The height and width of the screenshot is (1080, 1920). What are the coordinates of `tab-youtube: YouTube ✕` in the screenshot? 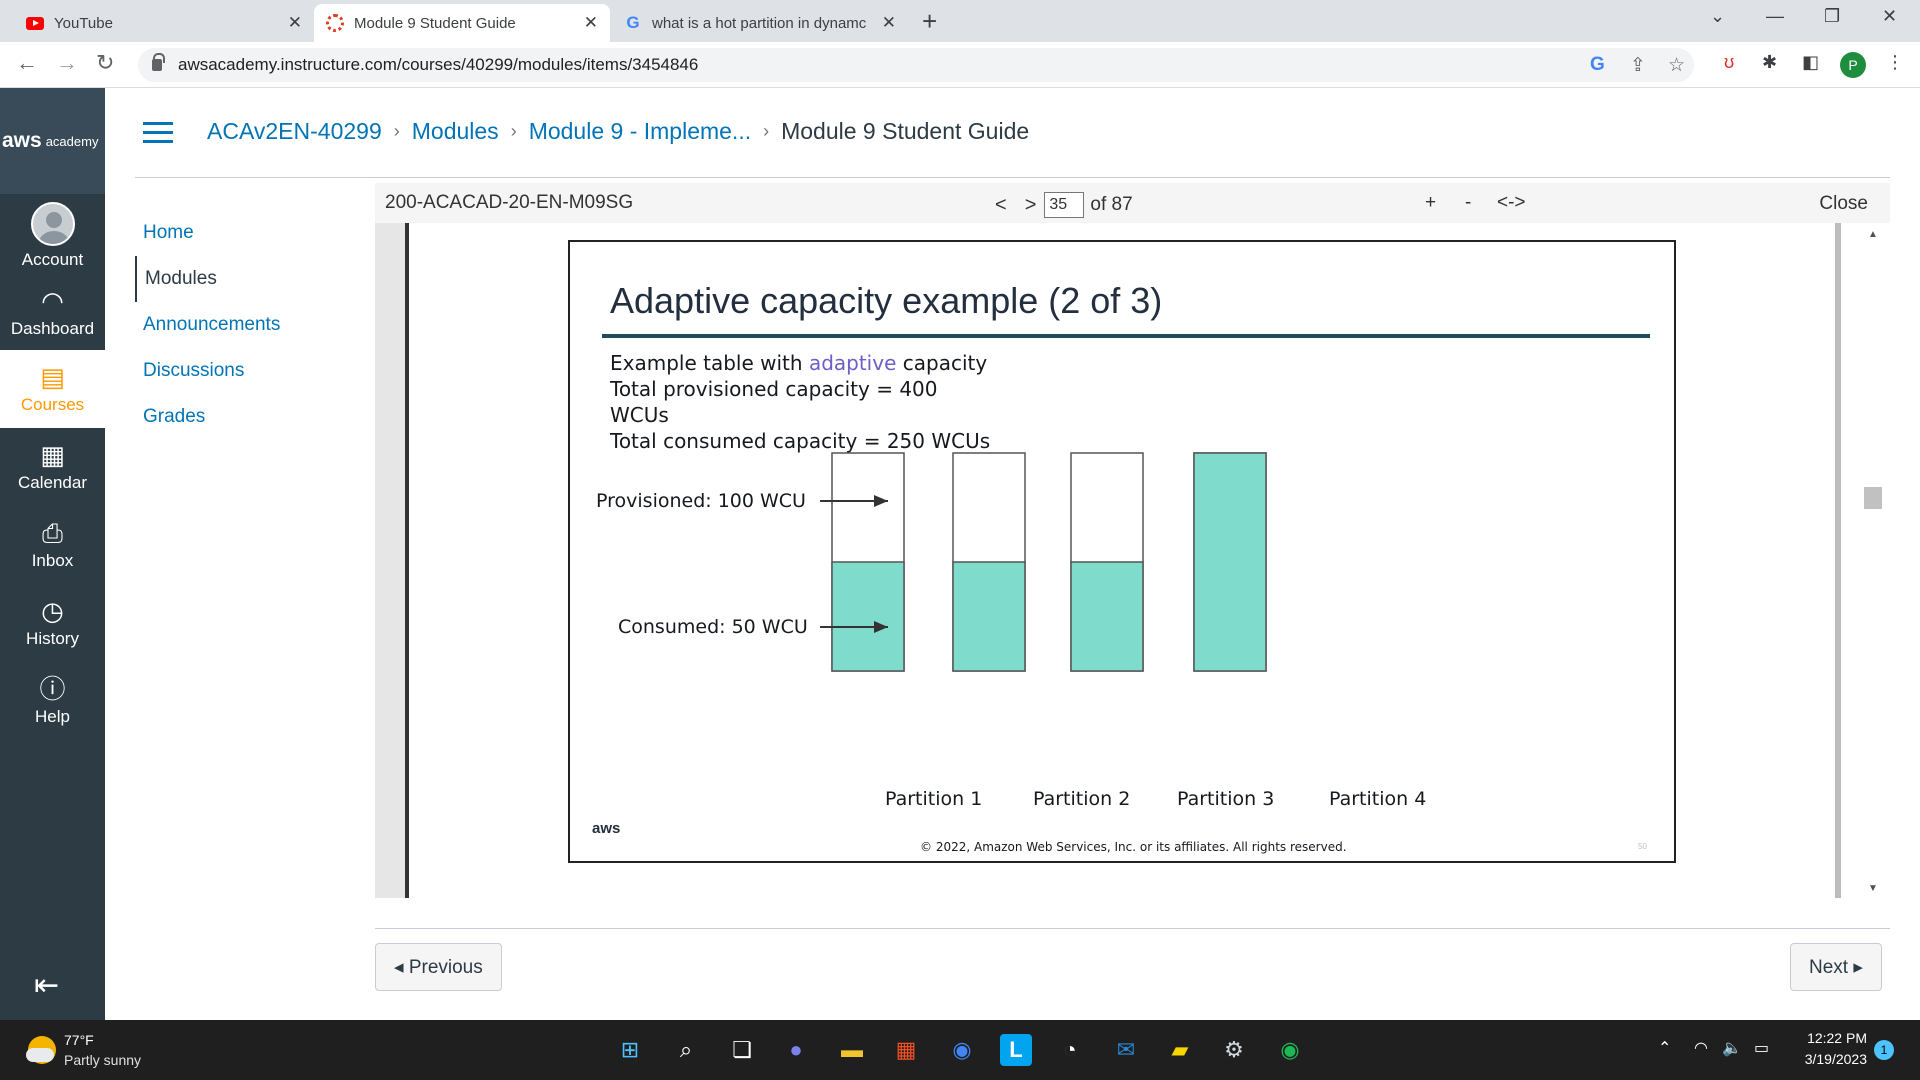 It's located at (164, 23).